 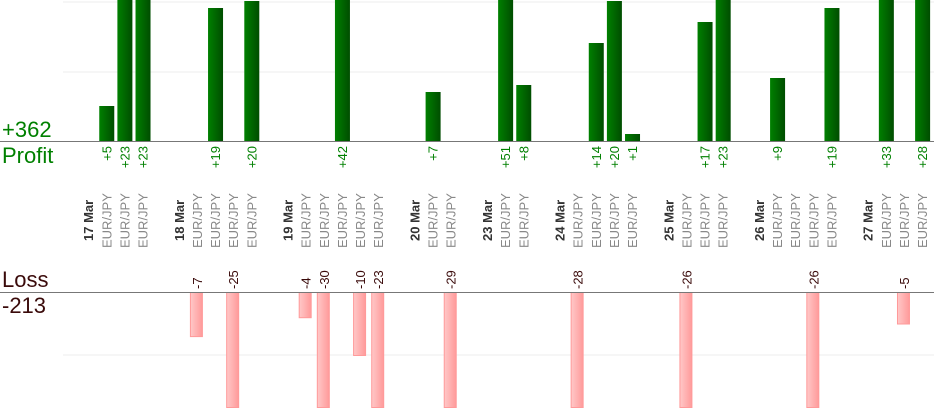 I want to click on loss-value-label: -28, so click(x=578, y=279).